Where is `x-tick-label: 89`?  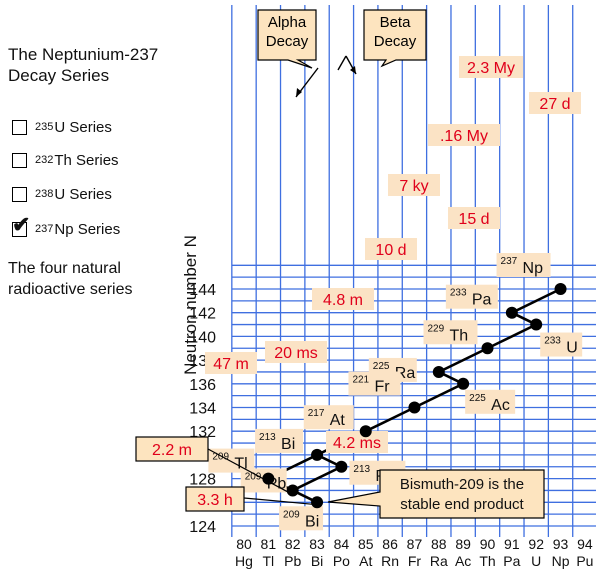
x-tick-label: 89 is located at coordinates (463, 544).